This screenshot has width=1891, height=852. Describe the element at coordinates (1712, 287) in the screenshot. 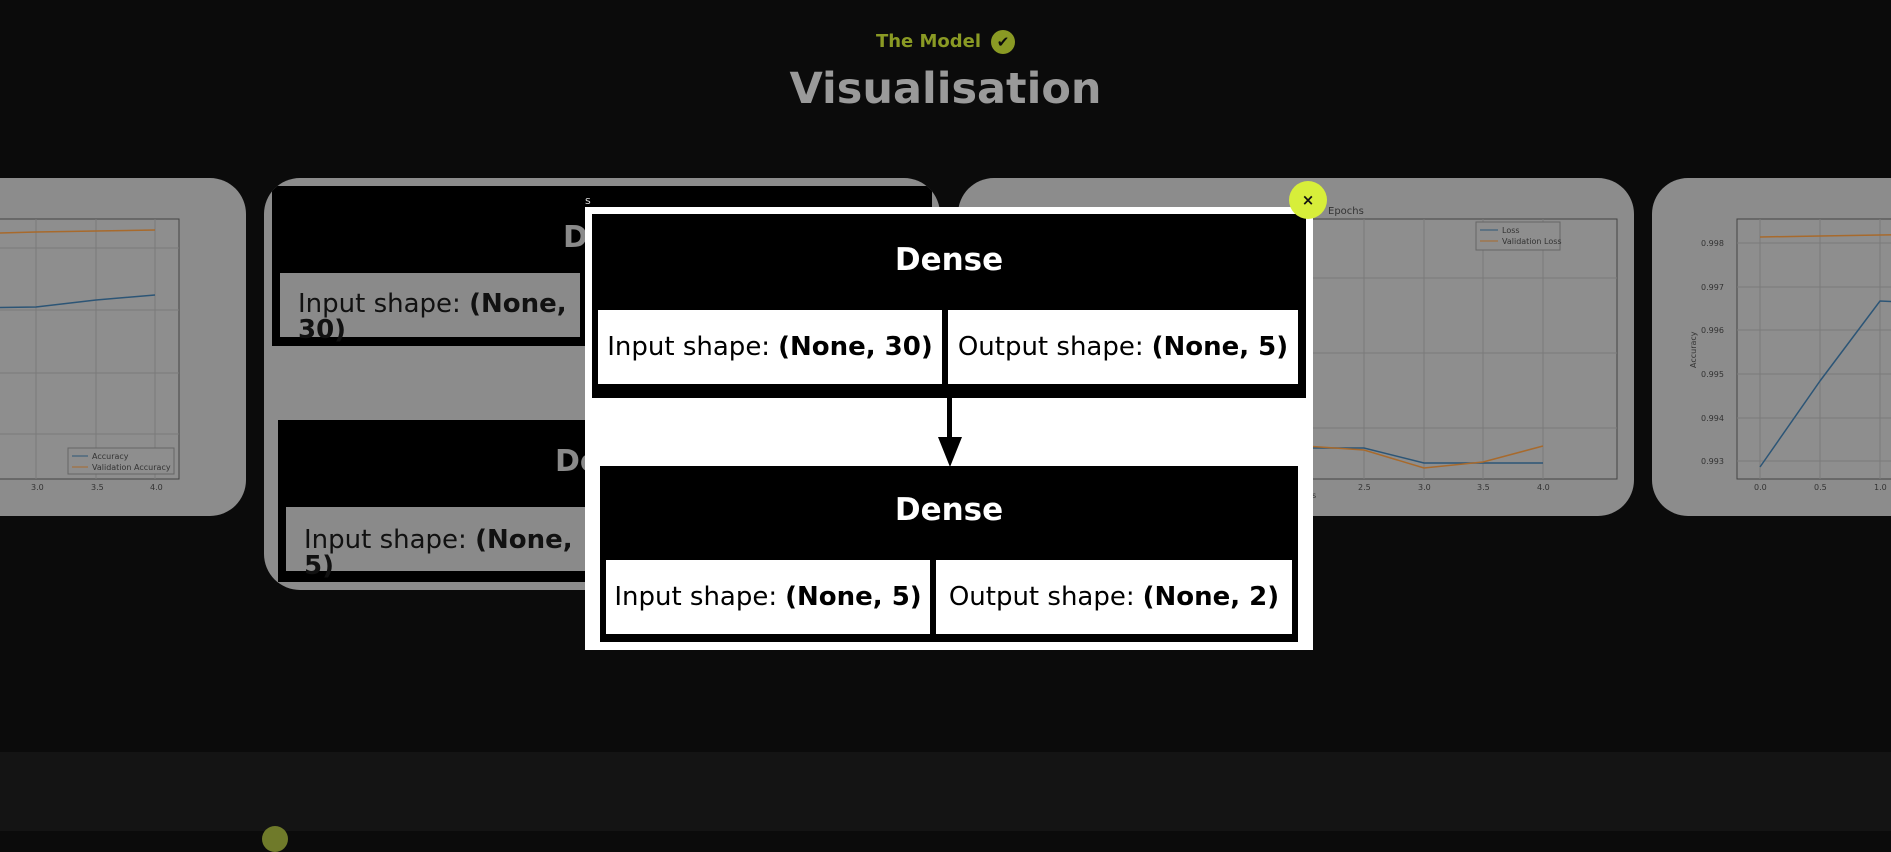

I see `y-tick: 0.997` at that location.